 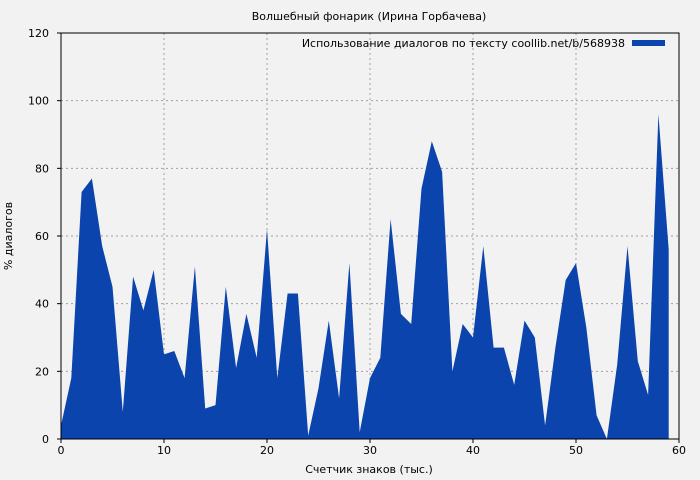 I want to click on y-axis-label: % диалогов, so click(x=8, y=236).